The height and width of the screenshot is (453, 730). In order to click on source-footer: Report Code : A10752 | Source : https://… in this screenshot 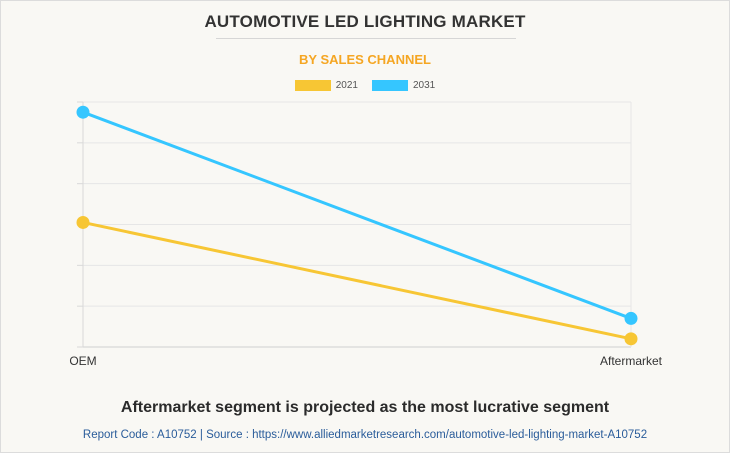, I will do `click(365, 435)`.